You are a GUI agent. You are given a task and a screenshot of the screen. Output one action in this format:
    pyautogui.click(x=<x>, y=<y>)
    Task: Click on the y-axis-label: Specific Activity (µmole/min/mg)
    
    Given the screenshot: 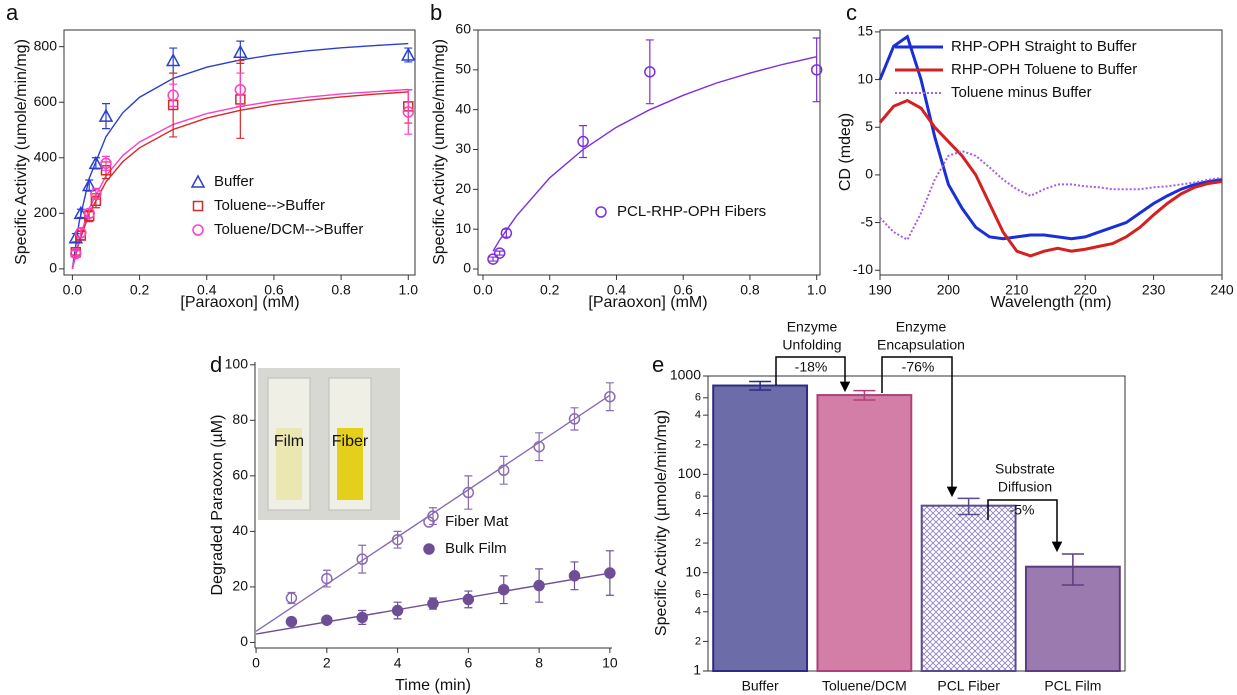 What is the action you would take?
    pyautogui.click(x=661, y=523)
    